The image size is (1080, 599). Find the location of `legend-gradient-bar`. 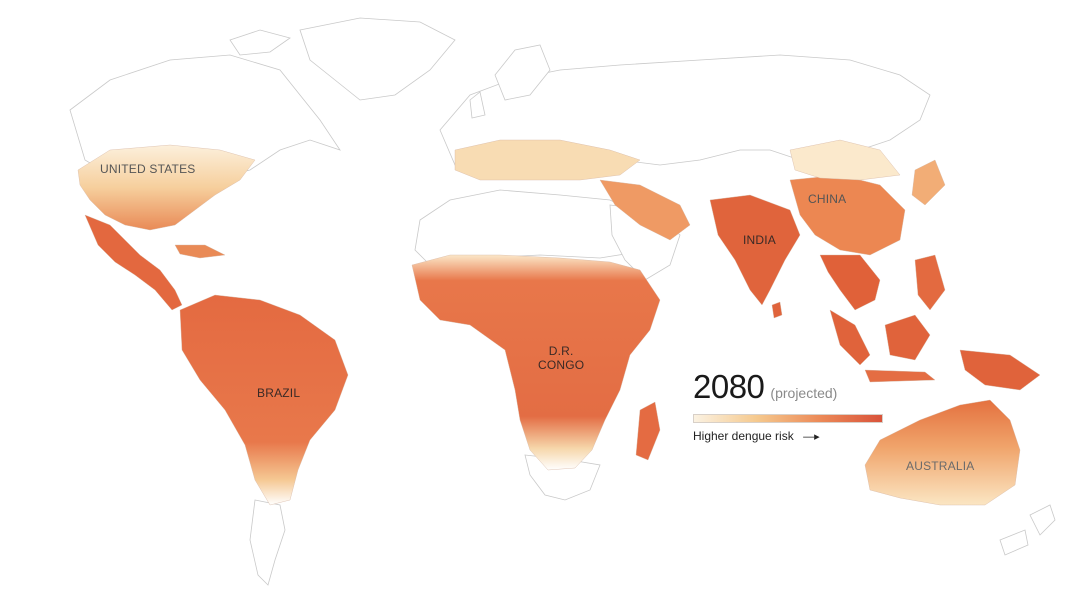

legend-gradient-bar is located at coordinates (788, 418).